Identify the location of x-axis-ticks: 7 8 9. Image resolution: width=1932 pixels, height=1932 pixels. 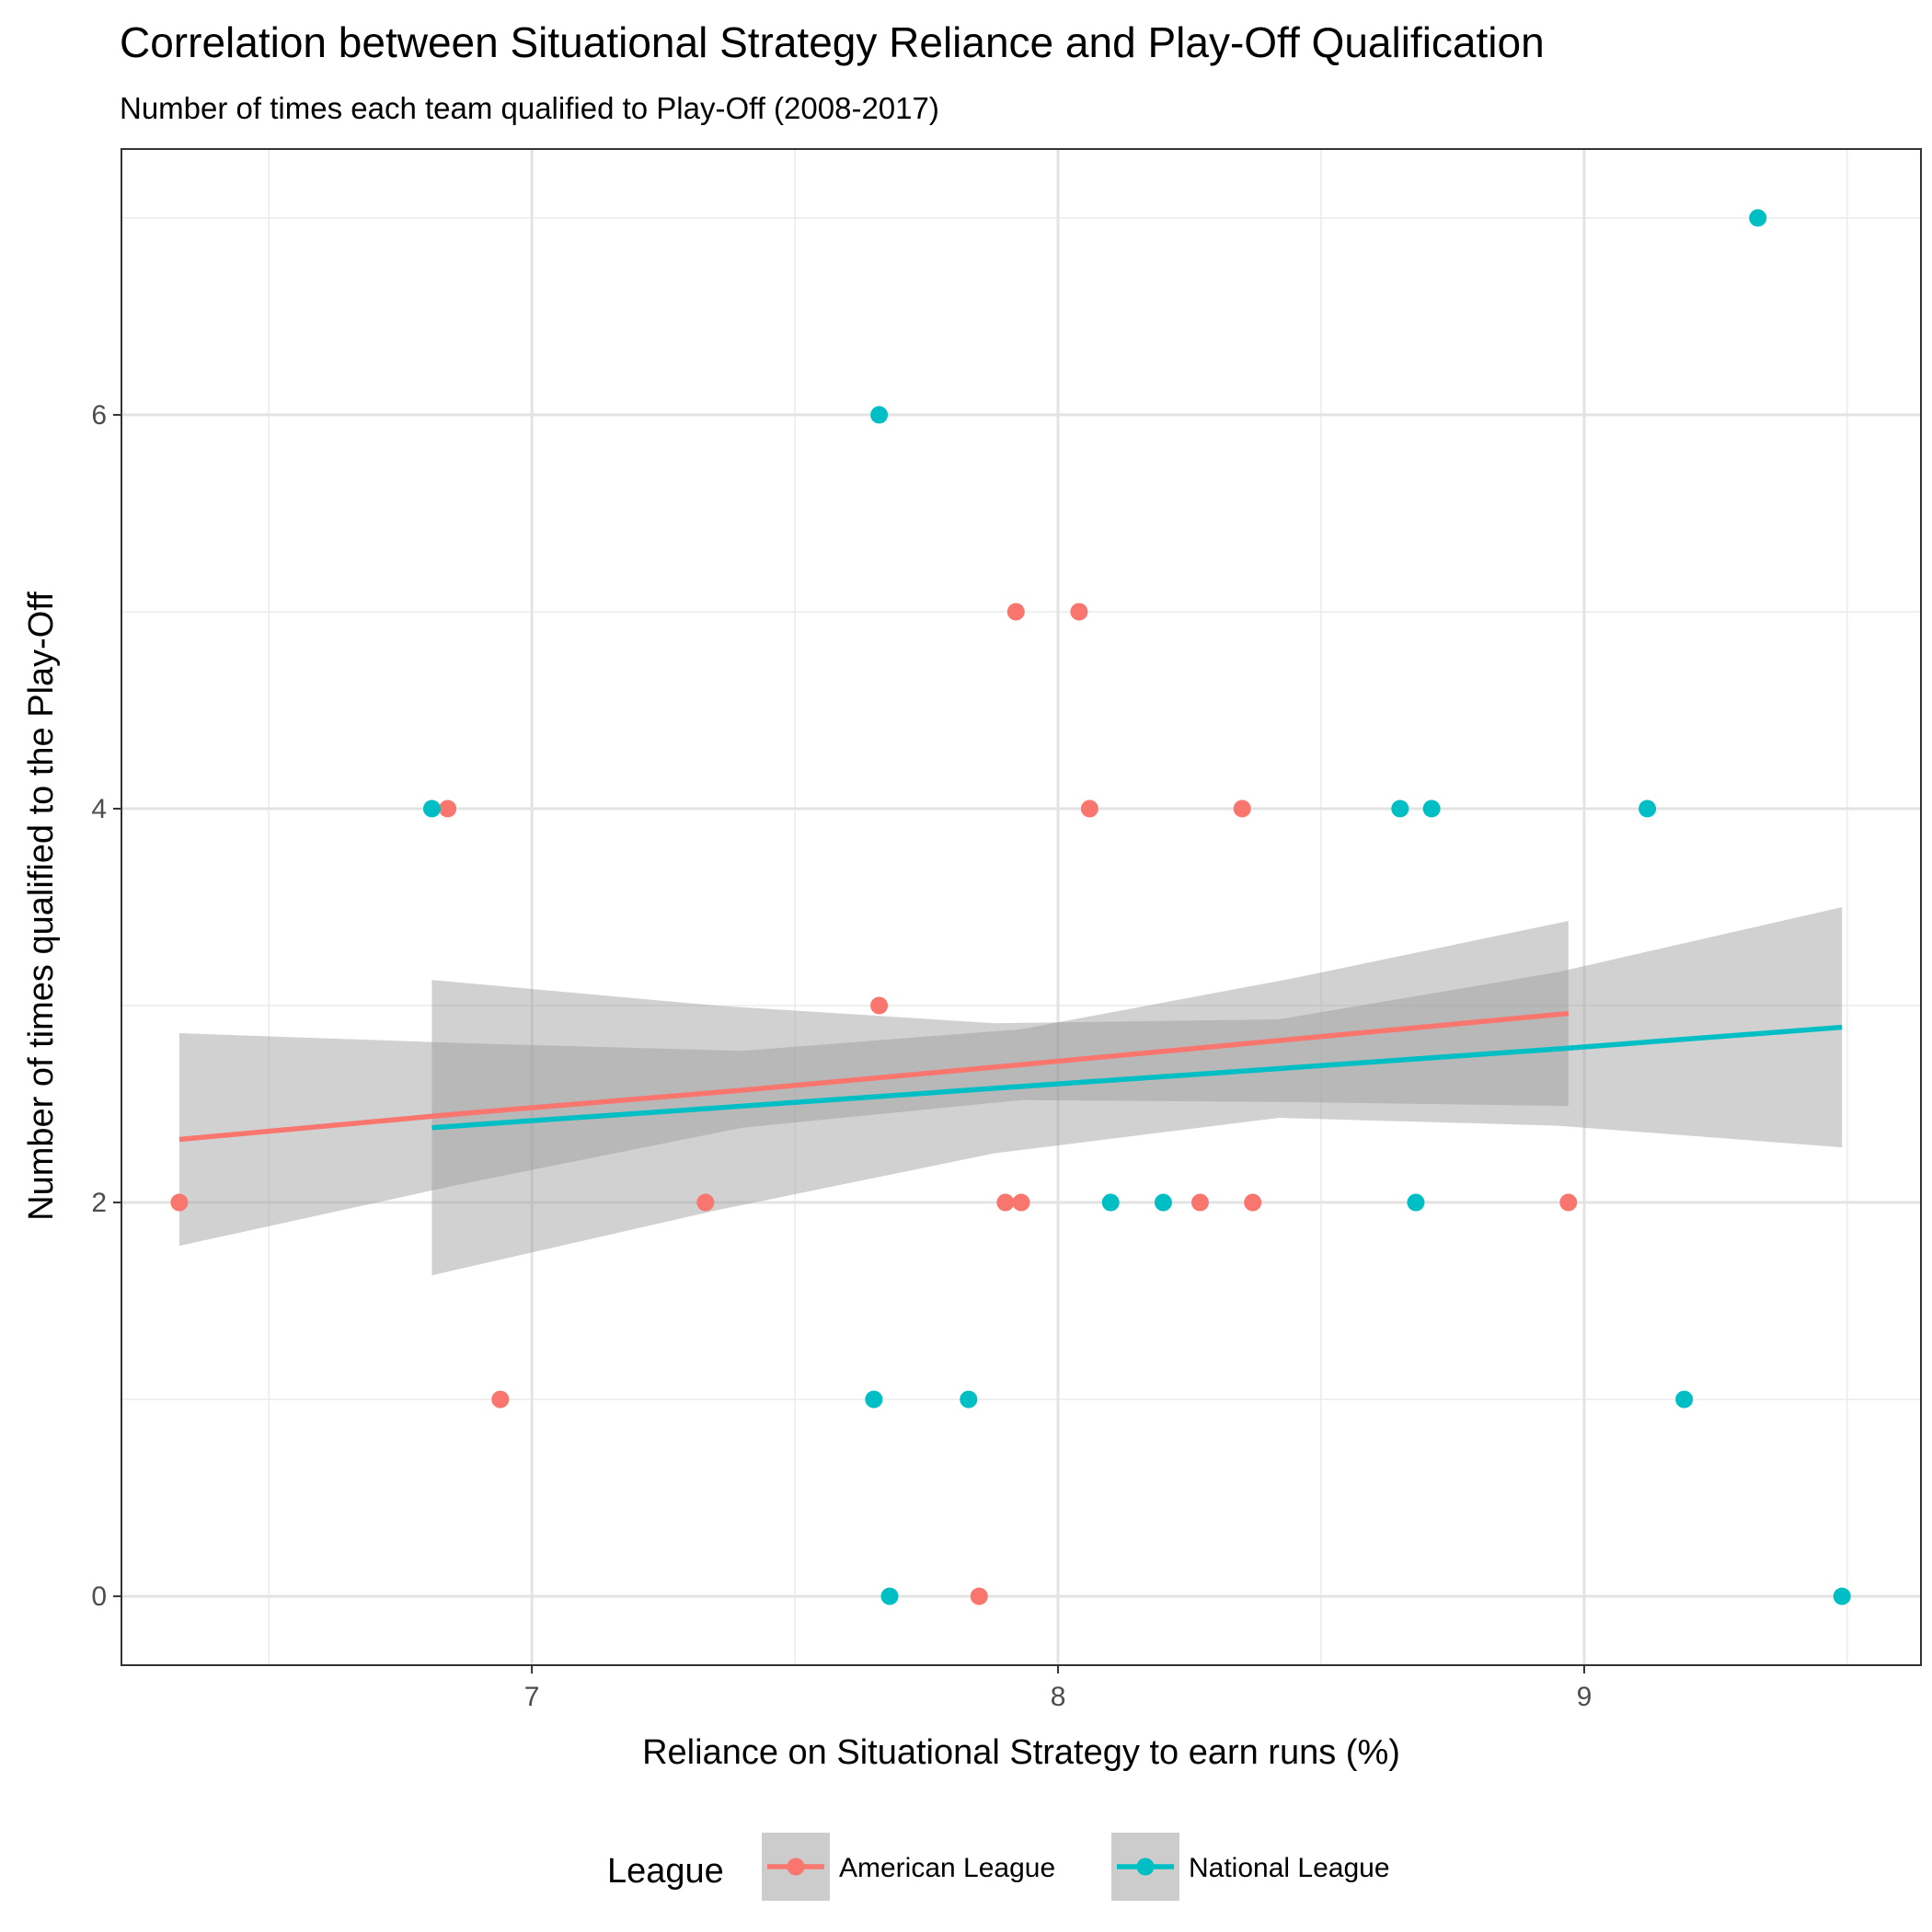
(1058, 1688).